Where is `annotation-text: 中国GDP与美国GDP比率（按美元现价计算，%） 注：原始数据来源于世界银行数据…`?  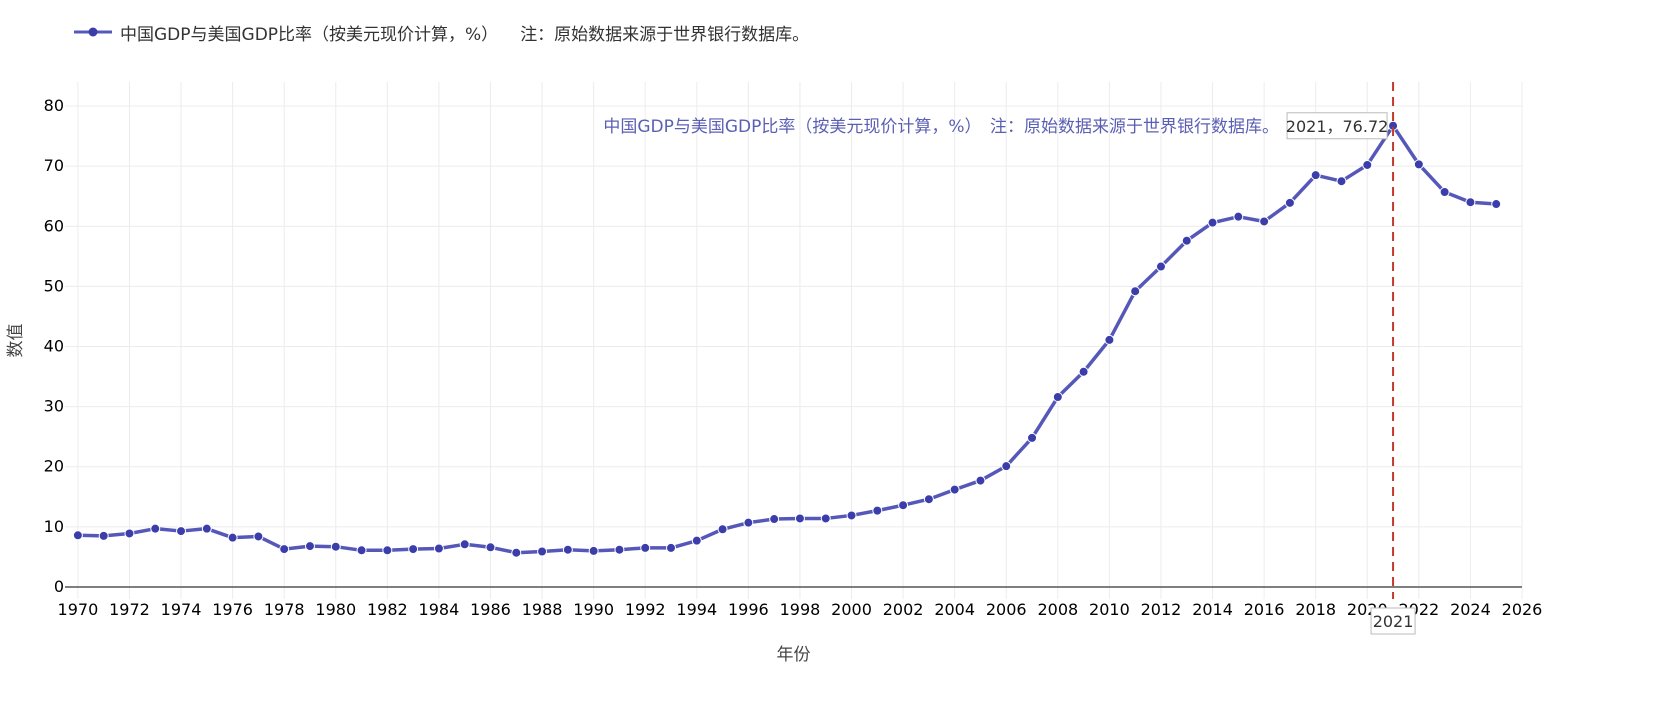 annotation-text: 中国GDP与美国GDP比率（按美元现价计算，%） 注：原始数据来源于世界银行数据… is located at coordinates (941, 127).